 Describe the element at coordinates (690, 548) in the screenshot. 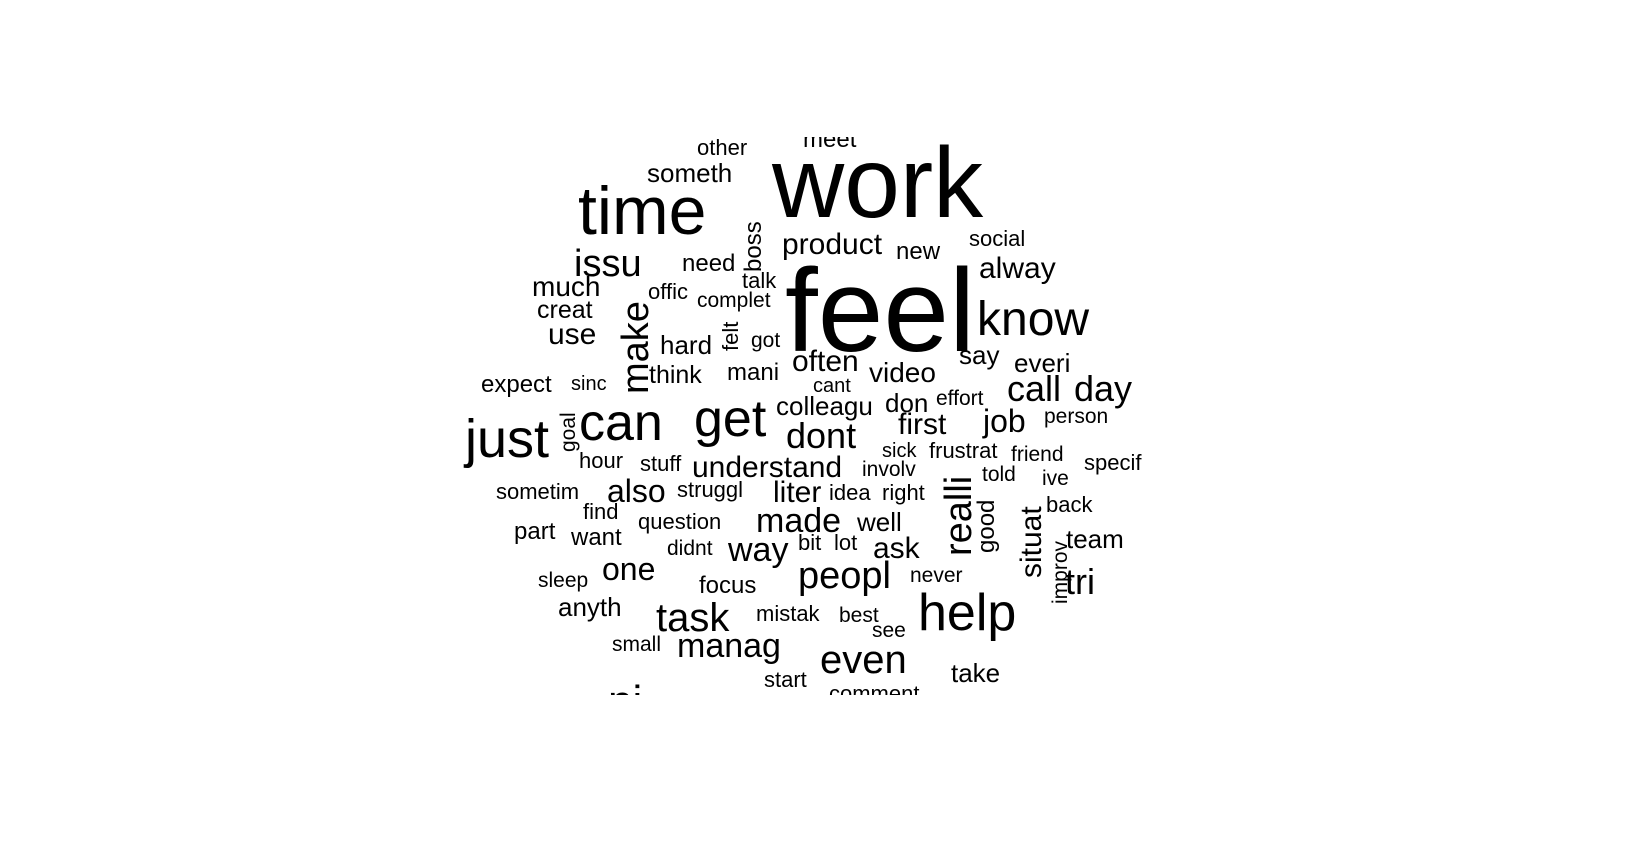

I see `word-didnt: didnt` at that location.